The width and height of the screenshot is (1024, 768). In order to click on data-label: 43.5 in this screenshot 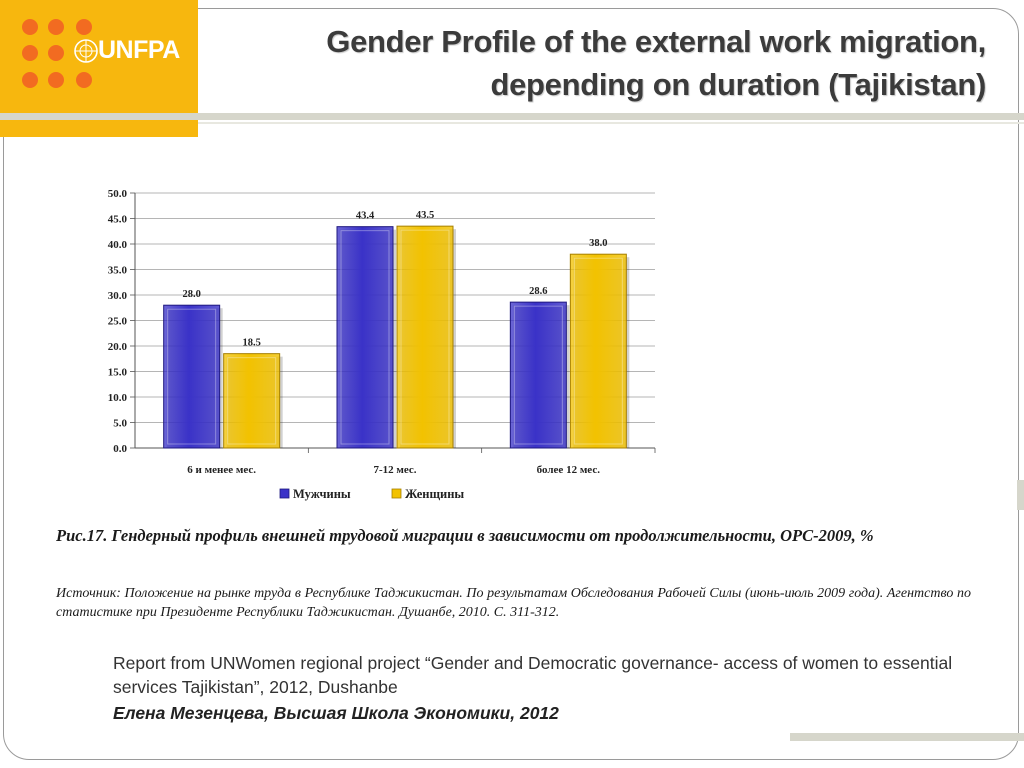, I will do `click(425, 215)`.